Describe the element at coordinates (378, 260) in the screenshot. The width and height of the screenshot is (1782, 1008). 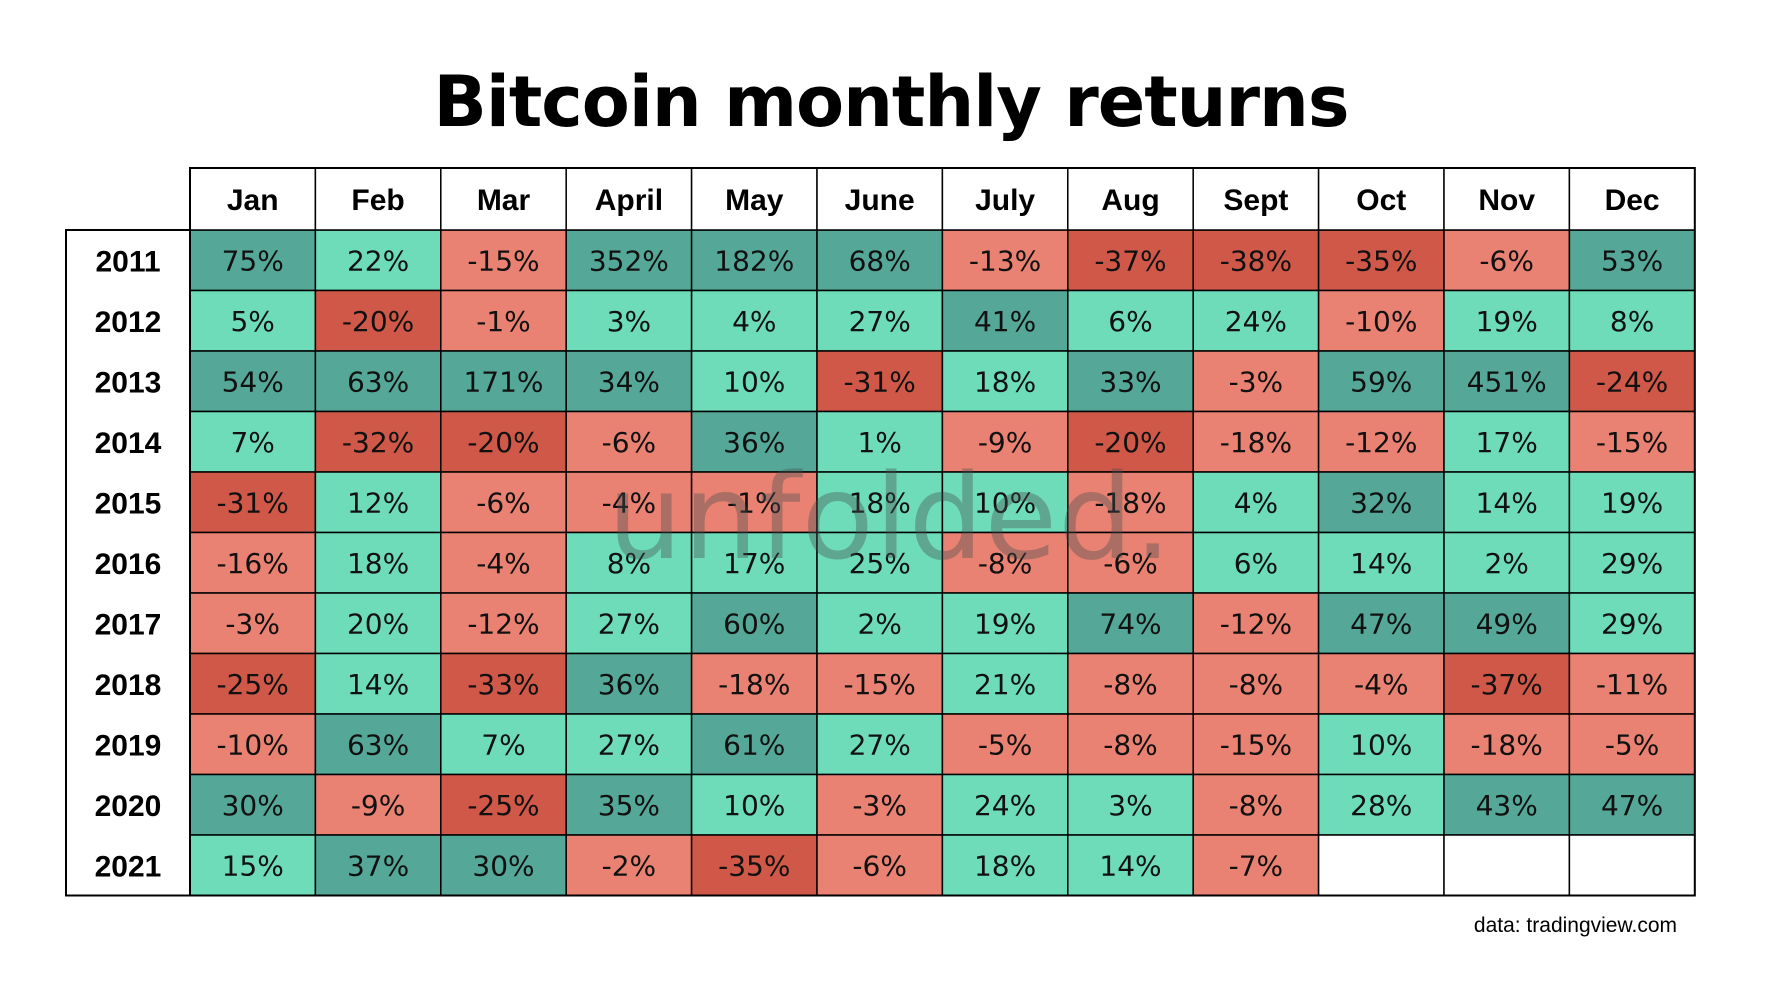
I see `cell-value-label: 22%` at that location.